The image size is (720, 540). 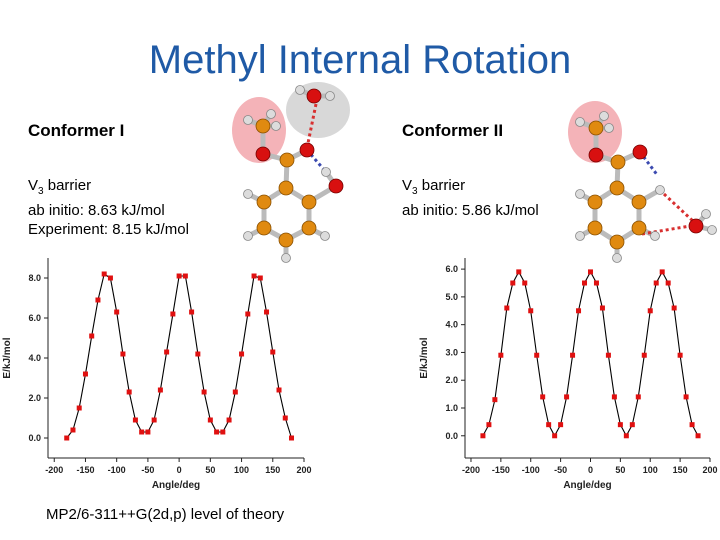 What do you see at coordinates (453, 130) in the screenshot?
I see `conformer-2-label: Conformer II` at bounding box center [453, 130].